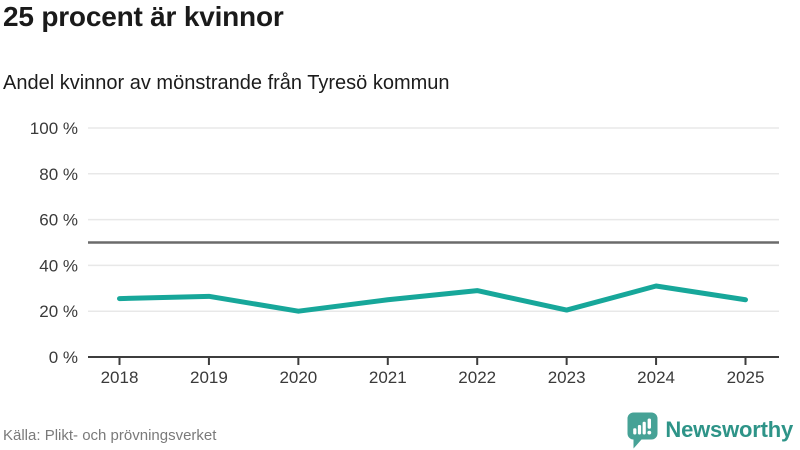 The width and height of the screenshot is (800, 450). What do you see at coordinates (298, 377) in the screenshot?
I see `x-tick-label: 2020` at bounding box center [298, 377].